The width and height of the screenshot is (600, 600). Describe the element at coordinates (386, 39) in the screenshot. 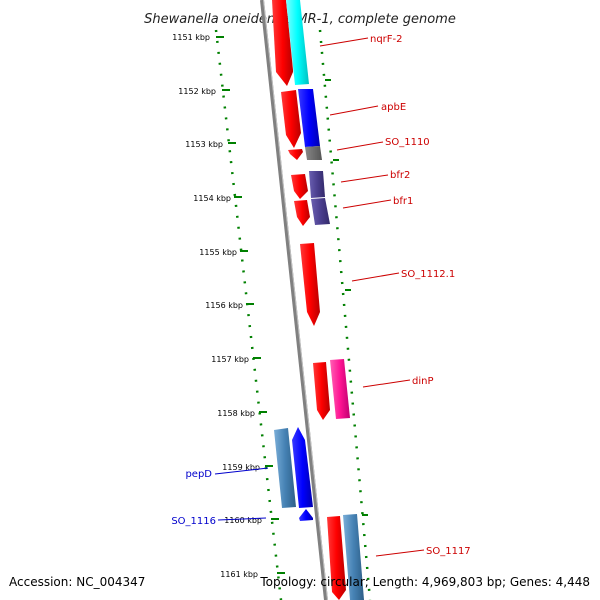

I see `gene-label-nqrf-2: nqrF-2` at that location.